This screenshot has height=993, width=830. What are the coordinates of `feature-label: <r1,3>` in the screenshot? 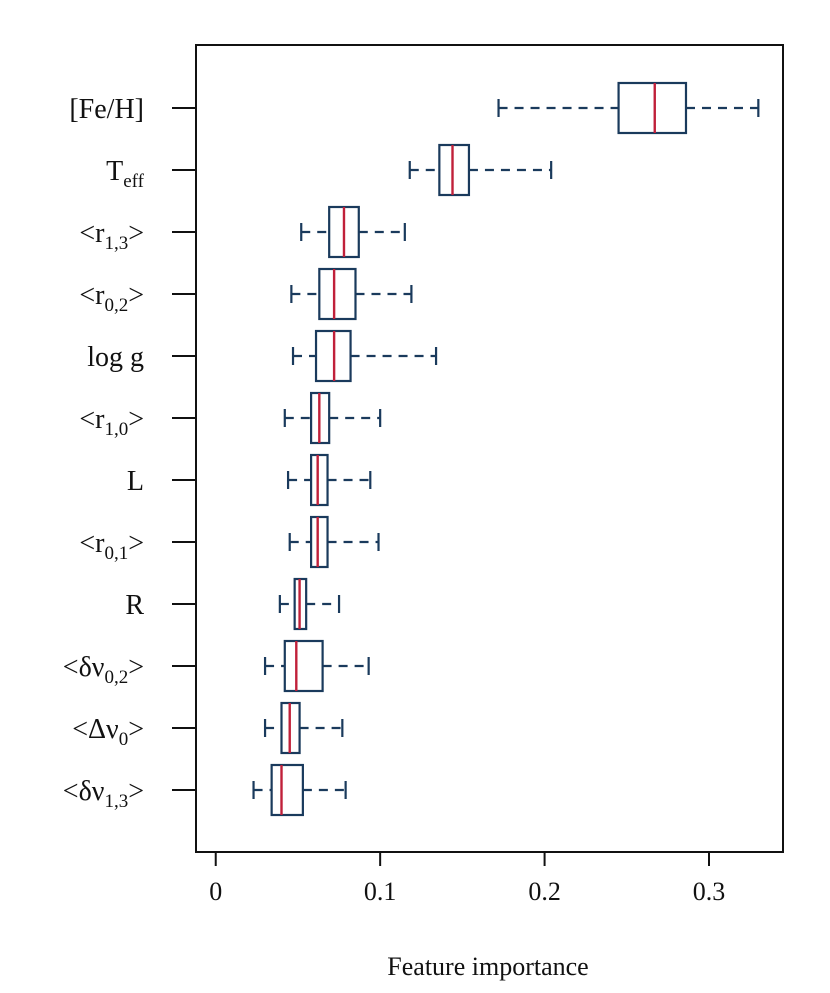 It's located at (111, 236).